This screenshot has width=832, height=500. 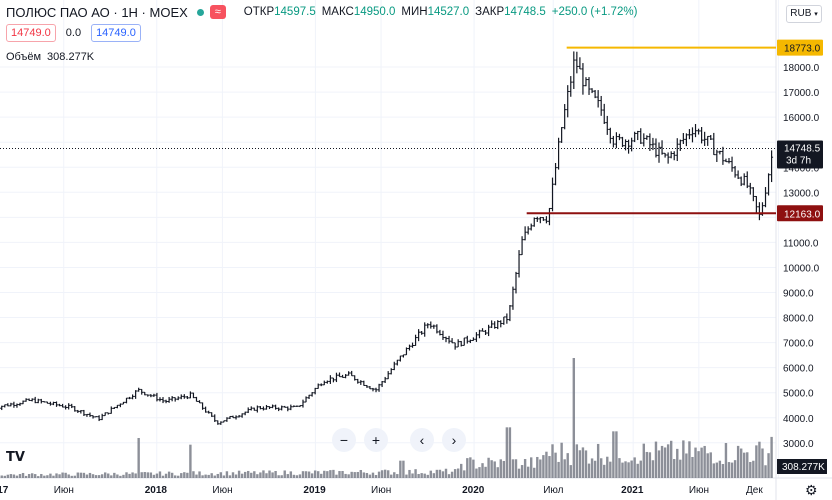 What do you see at coordinates (31, 33) in the screenshot?
I see `sell-button: 14749.0` at bounding box center [31, 33].